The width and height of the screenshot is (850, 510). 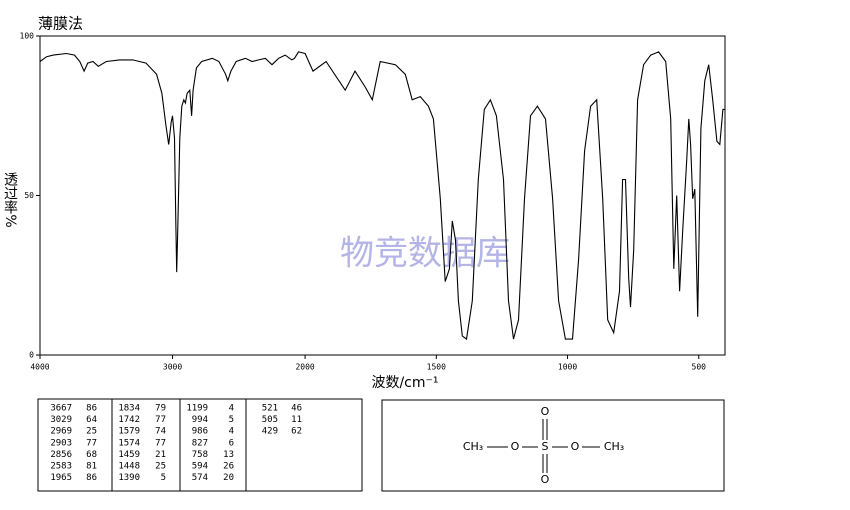 What do you see at coordinates (172, 367) in the screenshot?
I see `x-tick-label: 3000` at bounding box center [172, 367].